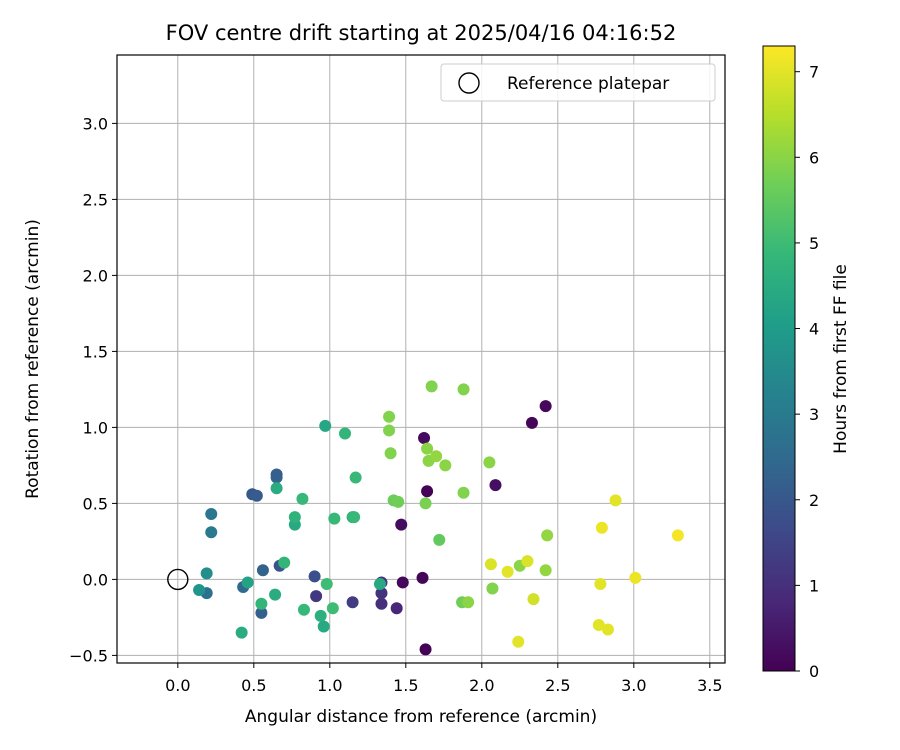 The height and width of the screenshot is (750, 900). Describe the element at coordinates (88, 655) in the screenshot. I see `y-tick-label: −0.5` at that location.